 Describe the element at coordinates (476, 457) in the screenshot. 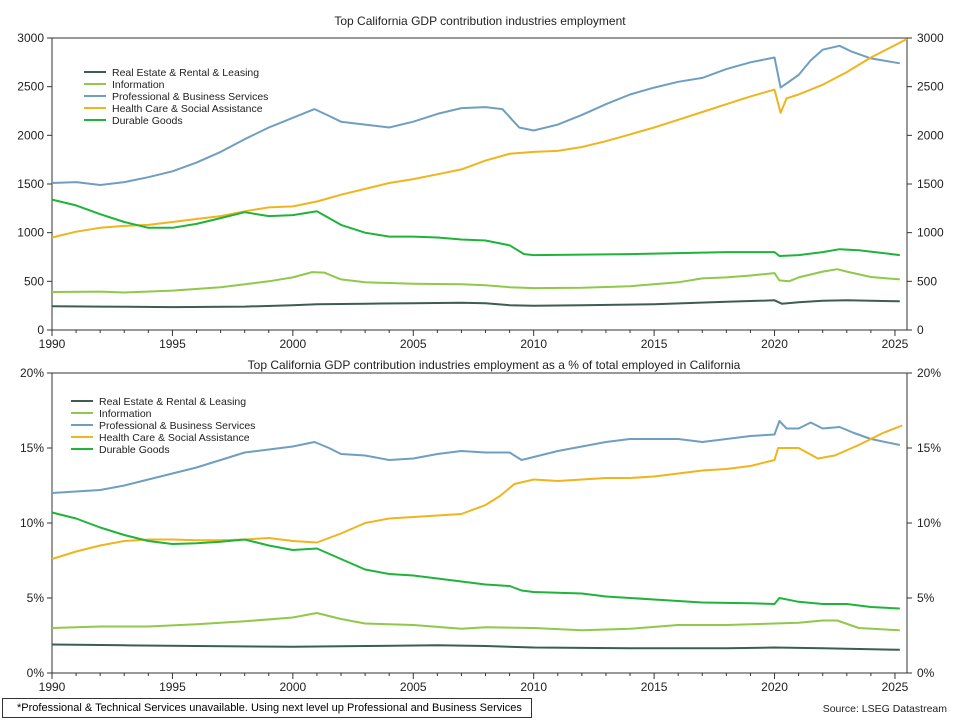

I see `bottom-series-professional-and-business-services` at that location.